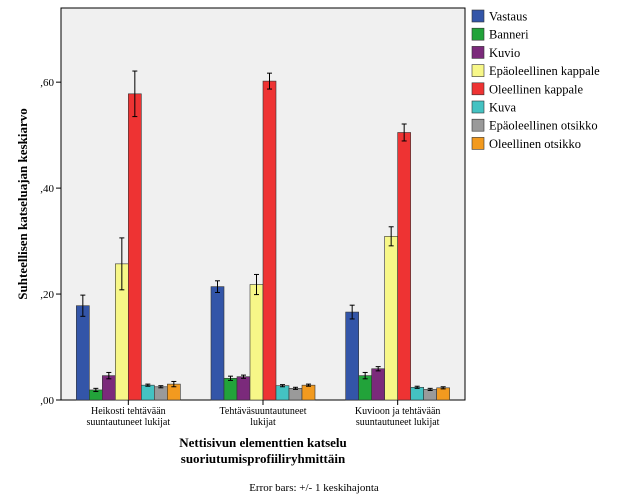  What do you see at coordinates (263, 442) in the screenshot?
I see `x-axis-title-line-1: Nettisivun elementtien katselu` at bounding box center [263, 442].